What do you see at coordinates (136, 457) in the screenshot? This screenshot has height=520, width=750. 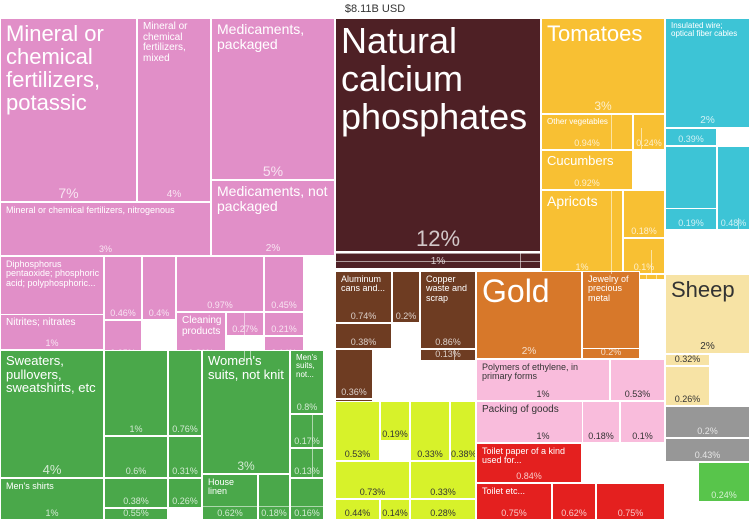 I see `treemap-cell-56: 0.6%` at bounding box center [136, 457].